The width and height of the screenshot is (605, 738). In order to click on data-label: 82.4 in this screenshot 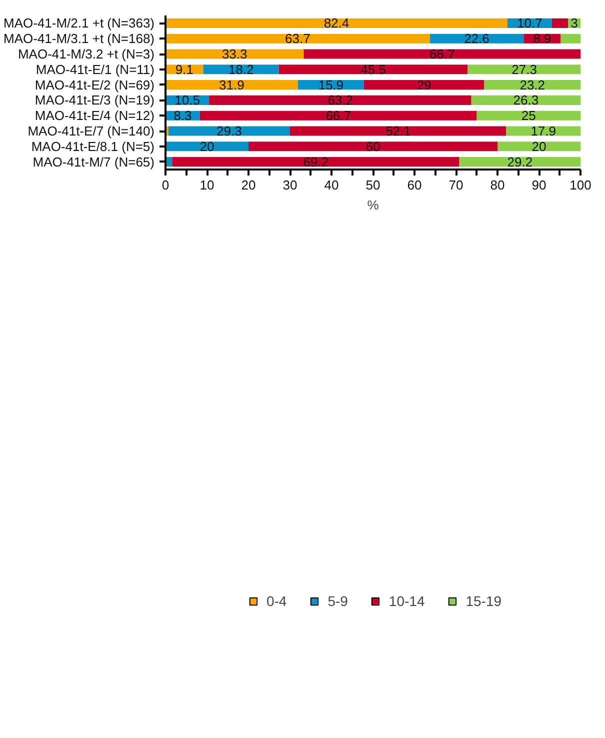, I will do `click(337, 23)`.